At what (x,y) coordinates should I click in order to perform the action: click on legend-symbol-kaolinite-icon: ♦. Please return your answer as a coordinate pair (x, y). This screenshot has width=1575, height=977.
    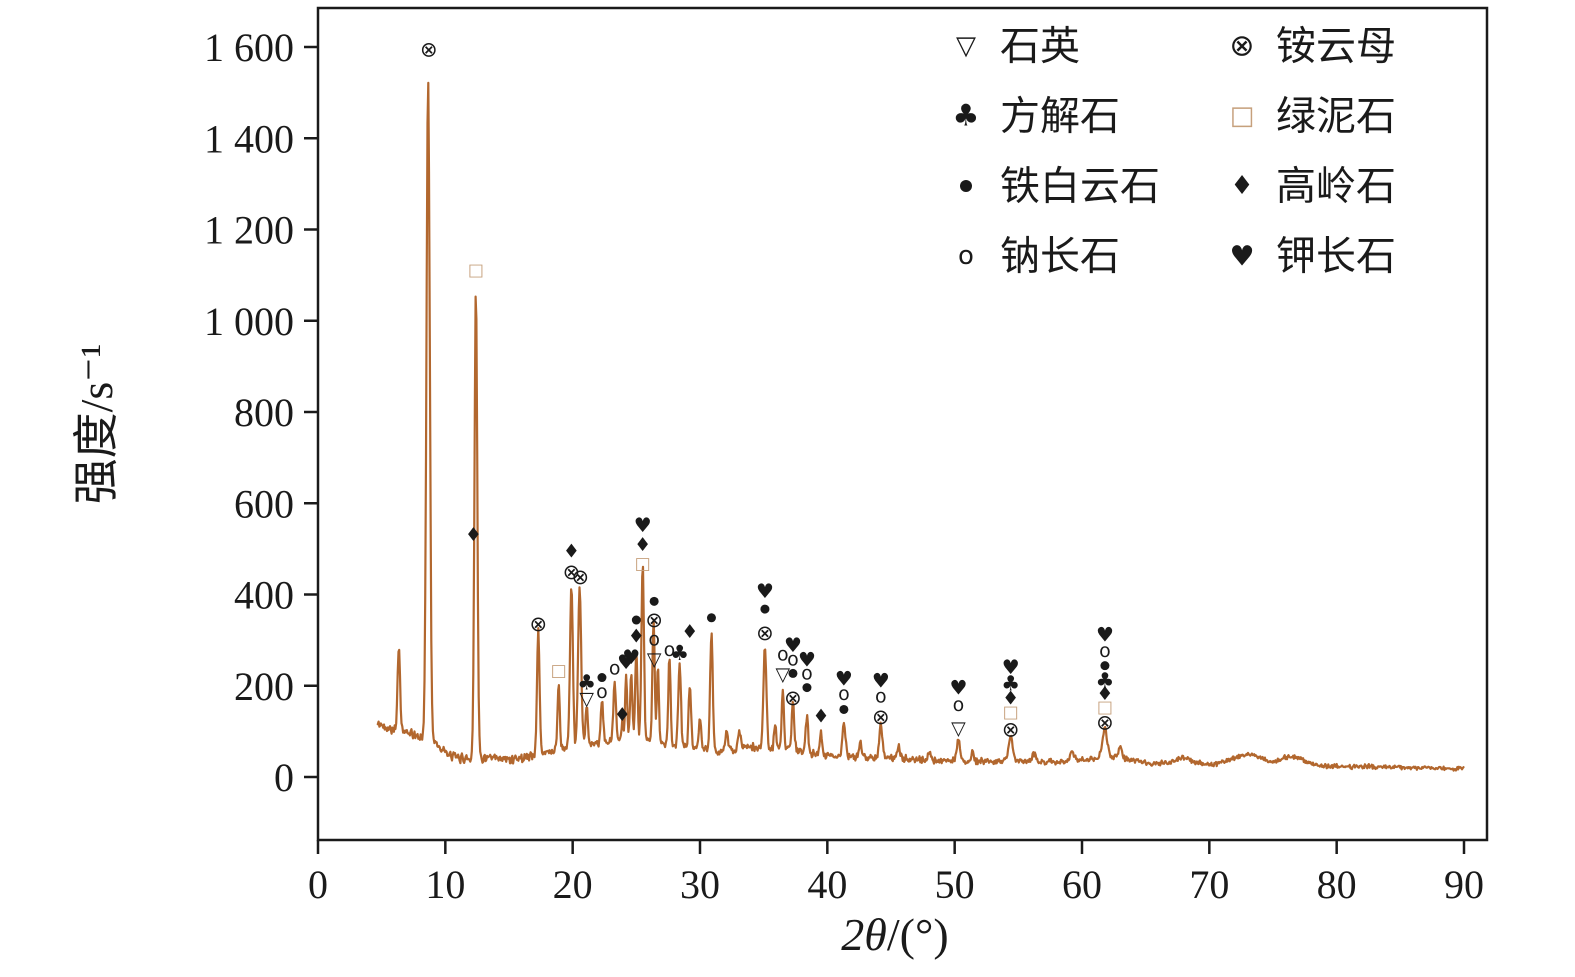
    Looking at the image, I should click on (1241, 186).